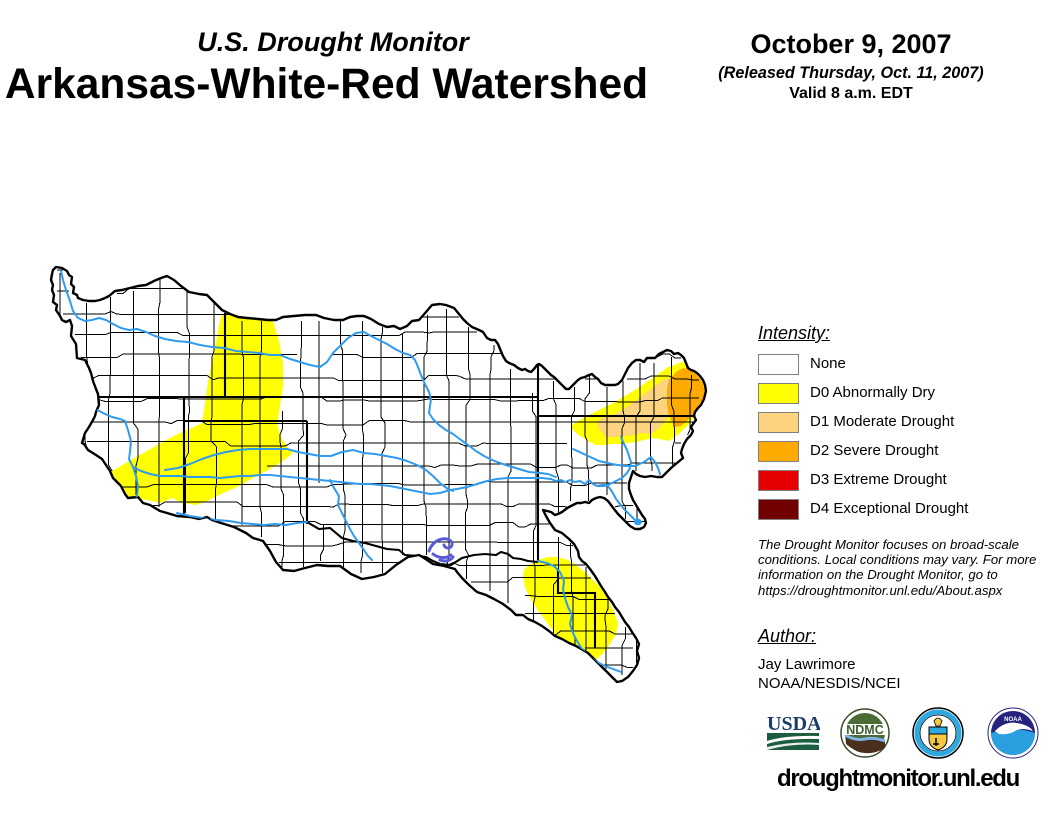  Describe the element at coordinates (1013, 720) in the screenshot. I see `svg-text: NOAA` at that location.